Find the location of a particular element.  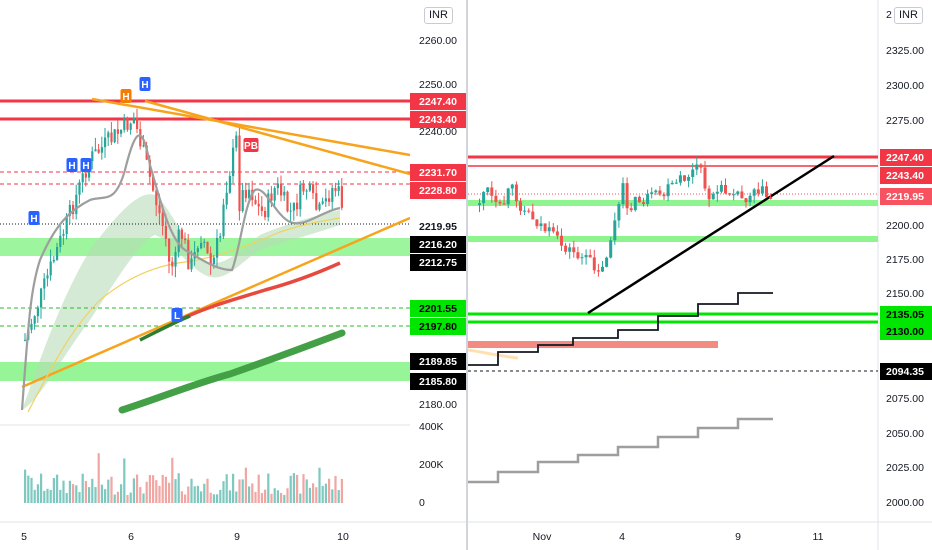

currency-badge-right: INR is located at coordinates (908, 15).